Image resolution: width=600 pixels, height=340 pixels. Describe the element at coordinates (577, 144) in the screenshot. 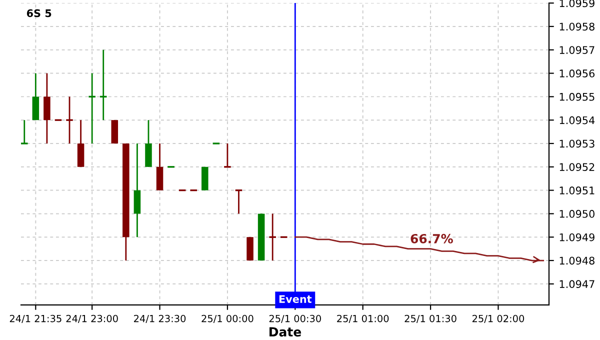

I see `y-tick-label: 1.0953` at that location.